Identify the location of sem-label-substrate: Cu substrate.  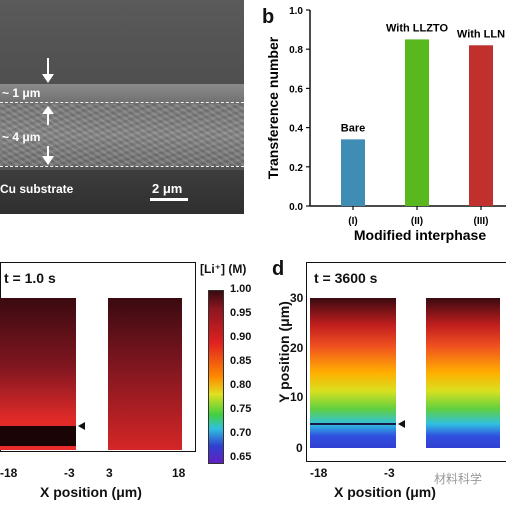
(37, 189).